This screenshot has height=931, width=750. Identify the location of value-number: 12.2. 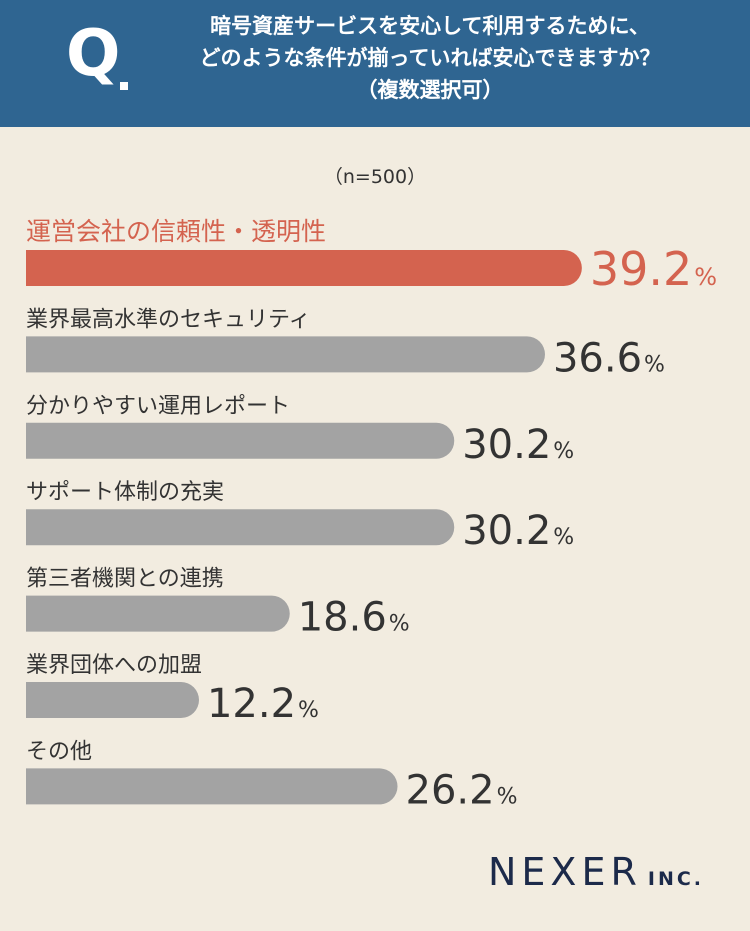
(251, 704).